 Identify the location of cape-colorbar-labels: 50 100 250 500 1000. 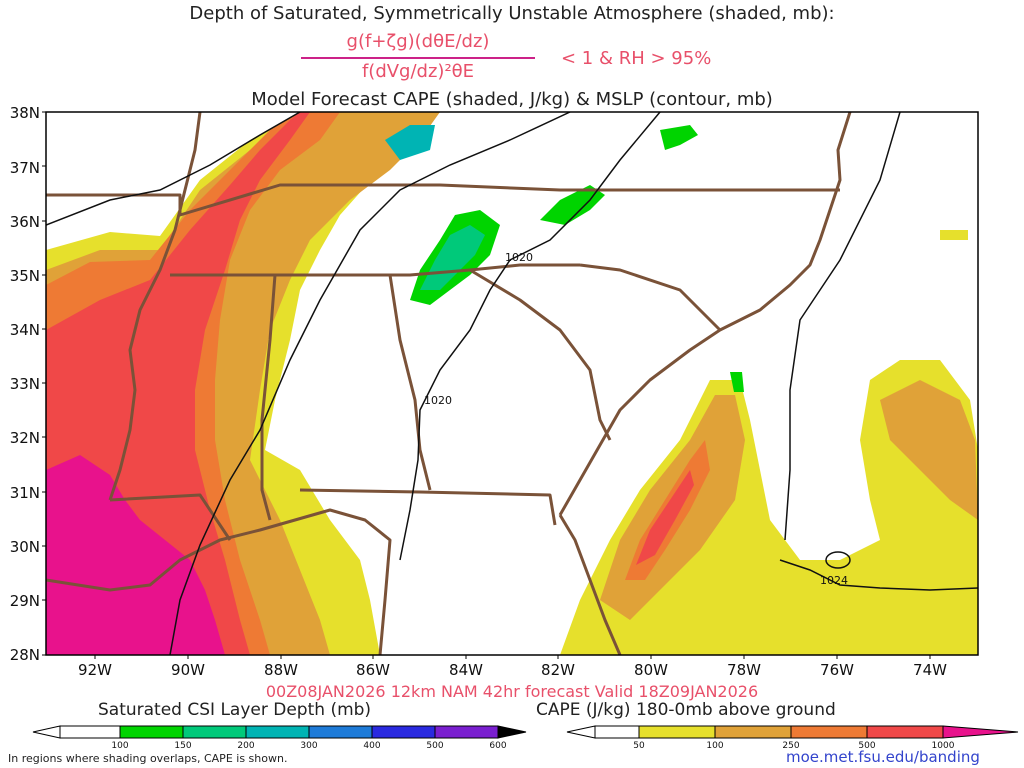
(793, 746).